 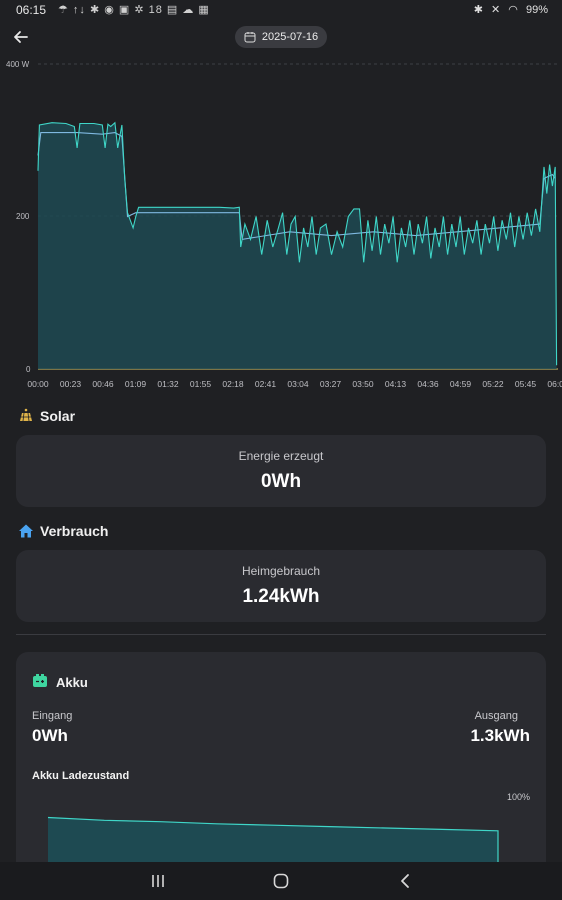 What do you see at coordinates (281, 456) in the screenshot?
I see `solar-label: Energie erzeugt` at bounding box center [281, 456].